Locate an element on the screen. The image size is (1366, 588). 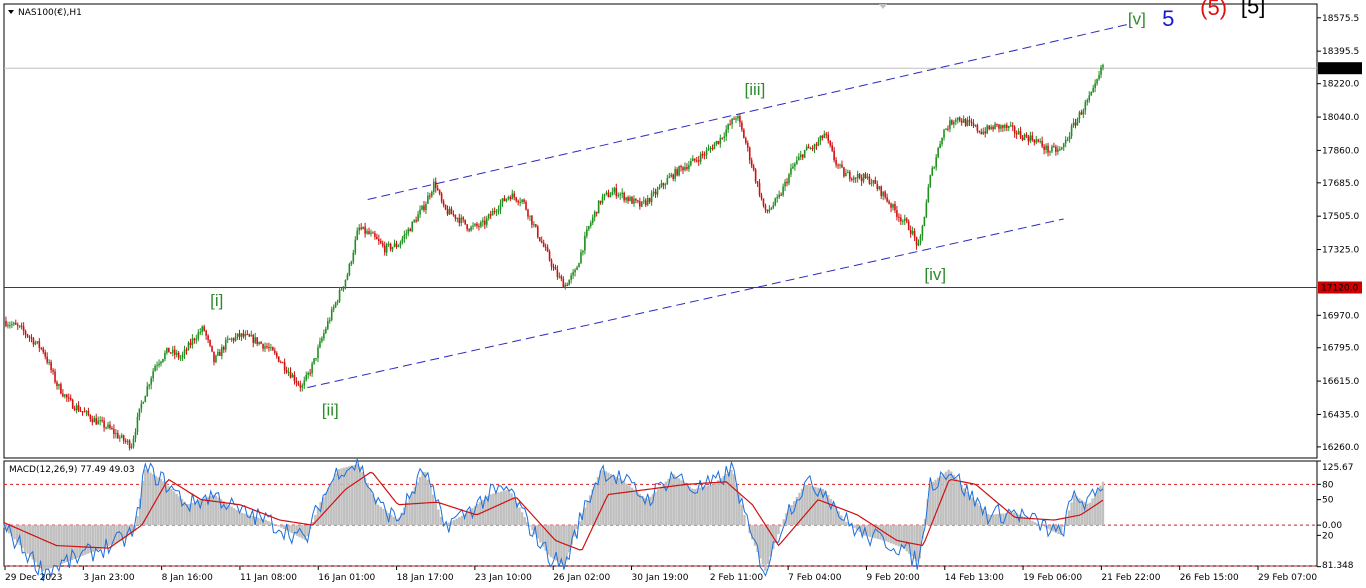
triangle-down-icon is located at coordinates (11, 12).